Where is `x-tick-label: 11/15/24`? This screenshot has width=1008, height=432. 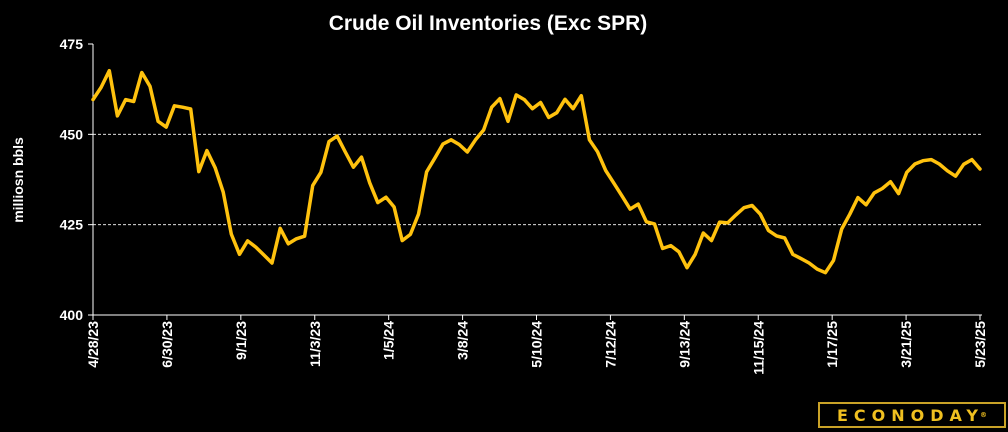
x-tick-label: 11/15/24 is located at coordinates (758, 348).